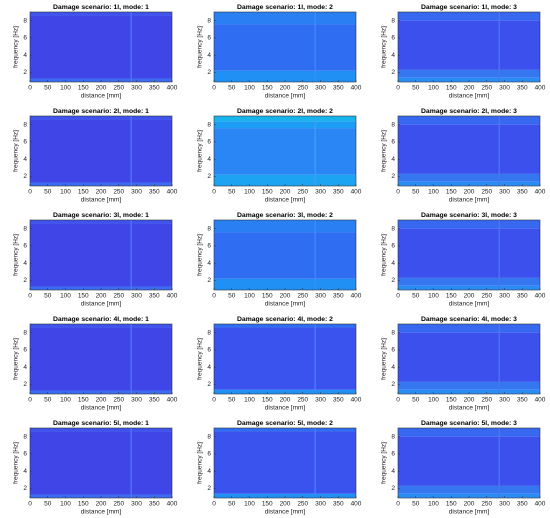 The image size is (550, 518). I want to click on subplot-title: Damage scenario: 4l, mode: 3, so click(469, 319).